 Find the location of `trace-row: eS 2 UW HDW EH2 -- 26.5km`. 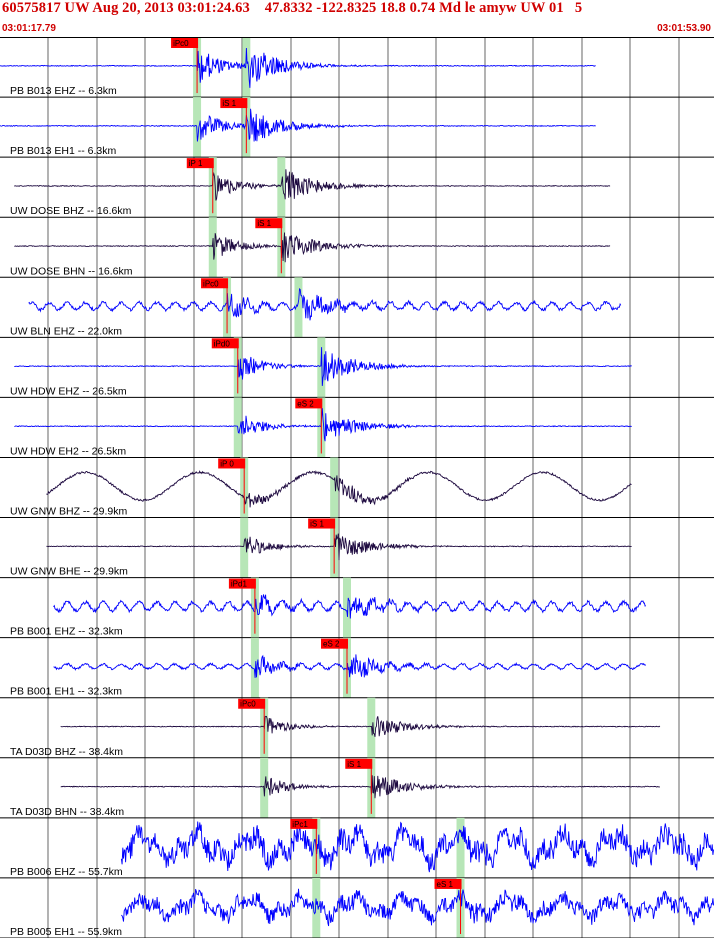

trace-row: eS 2 UW HDW EH2 -- 26.5km is located at coordinates (357, 427).